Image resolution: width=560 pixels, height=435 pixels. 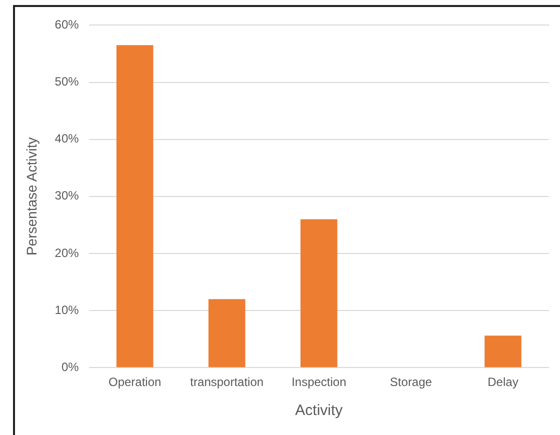 I want to click on y-tick-label: 50%, so click(x=67, y=81).